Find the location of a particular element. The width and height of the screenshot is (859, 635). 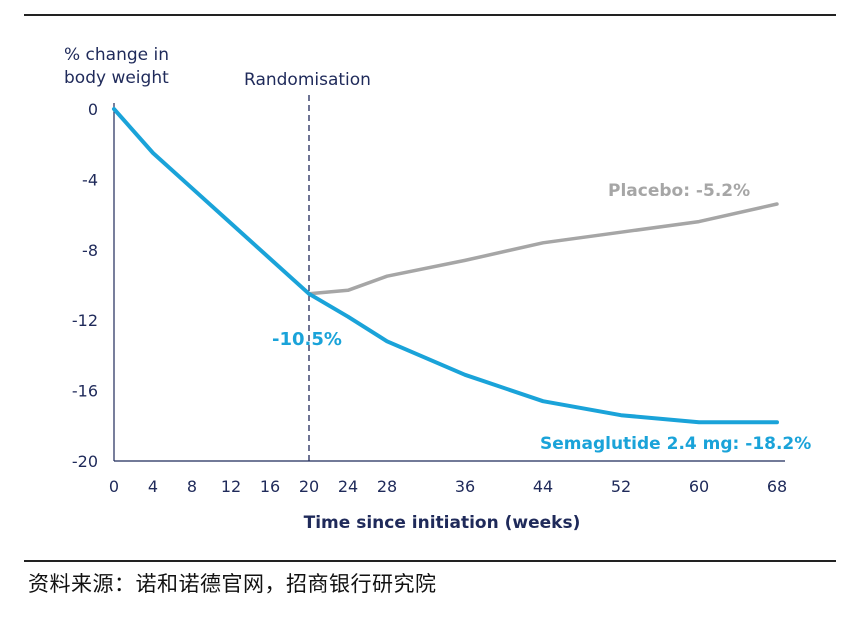

y-tick-label: -16 is located at coordinates (85, 391).